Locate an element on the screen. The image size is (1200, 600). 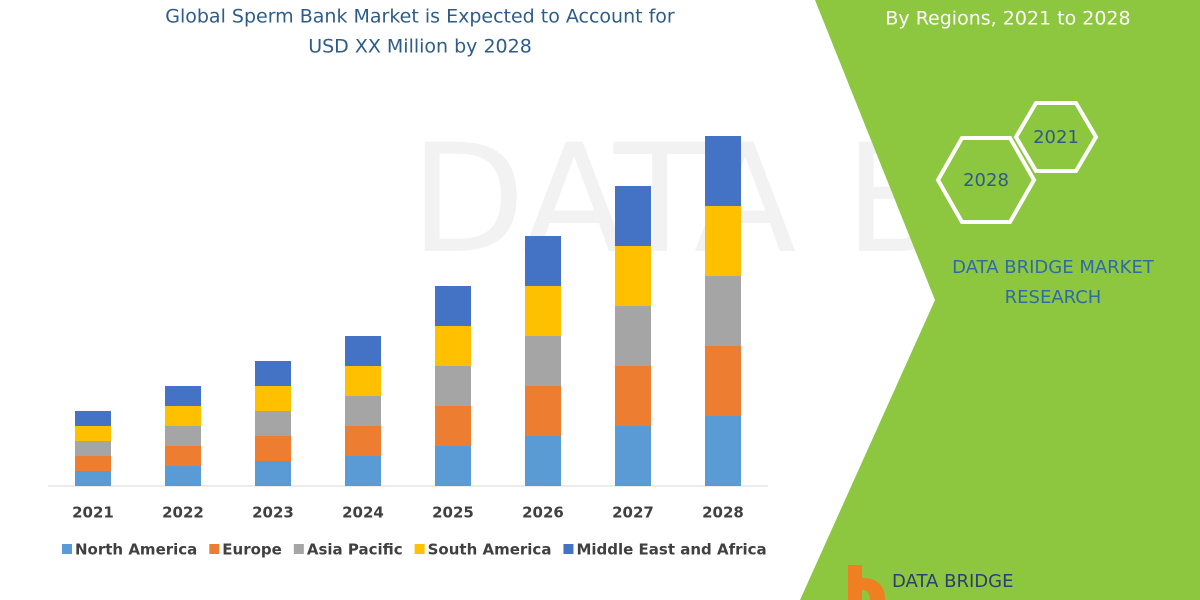
legend-label: Asia Pacific is located at coordinates (355, 550).